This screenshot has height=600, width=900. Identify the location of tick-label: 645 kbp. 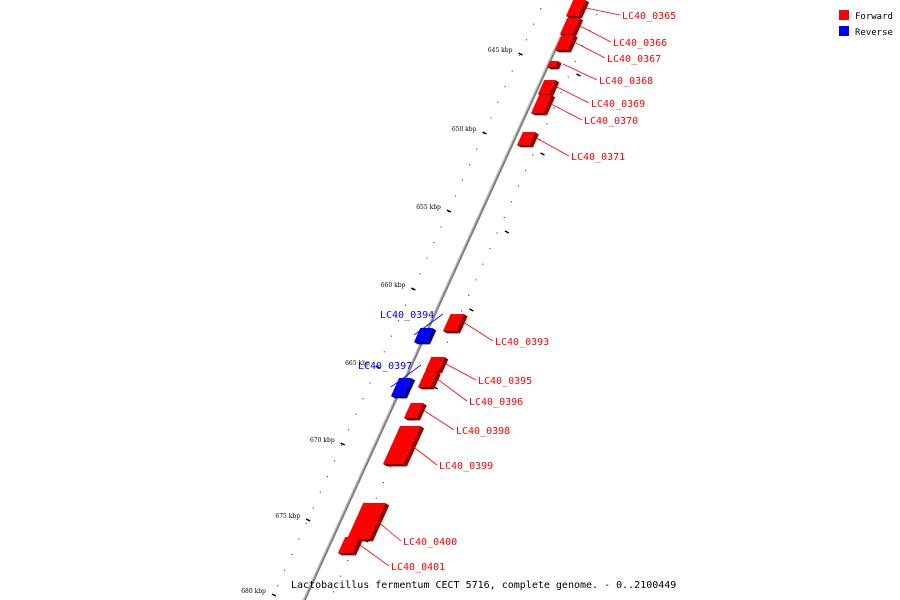
(500, 50).